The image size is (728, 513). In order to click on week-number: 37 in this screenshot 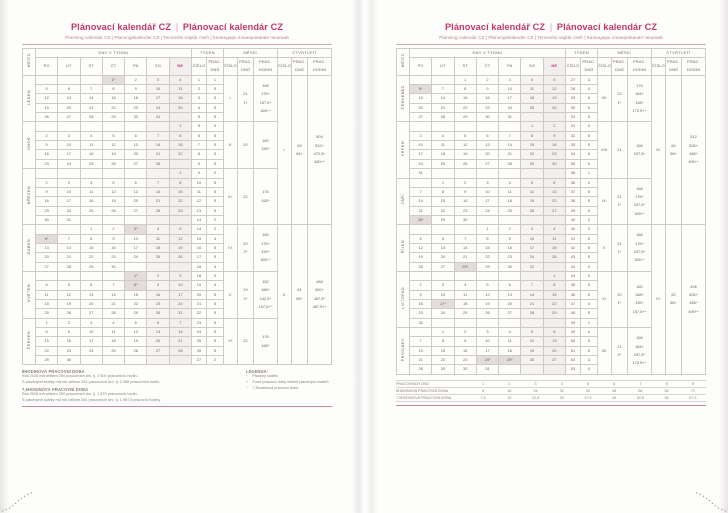, I will do `click(572, 192)`.